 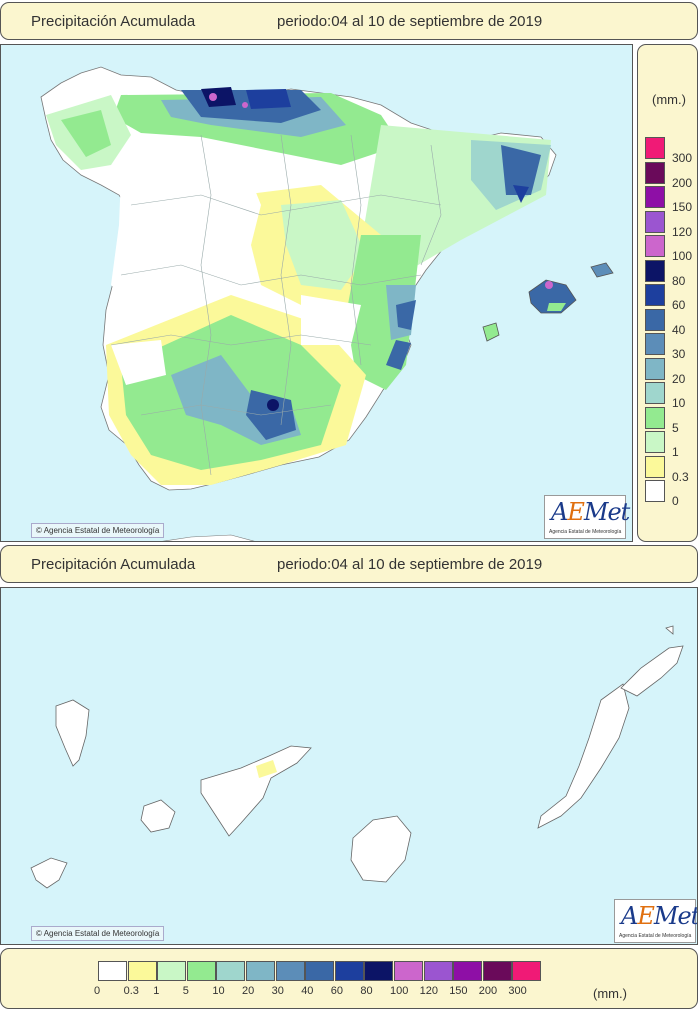 What do you see at coordinates (659, 916) in the screenshot?
I see `canary-logo-word: AEMet` at bounding box center [659, 916].